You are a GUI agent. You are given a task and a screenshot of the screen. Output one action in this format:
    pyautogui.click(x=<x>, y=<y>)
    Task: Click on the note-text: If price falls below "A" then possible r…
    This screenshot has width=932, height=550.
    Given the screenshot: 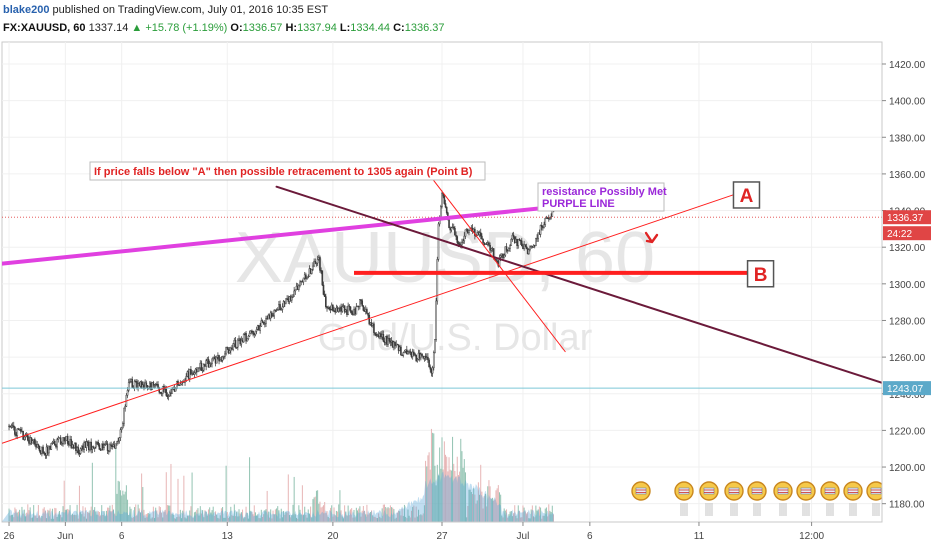 What is the action you would take?
    pyautogui.click(x=283, y=172)
    